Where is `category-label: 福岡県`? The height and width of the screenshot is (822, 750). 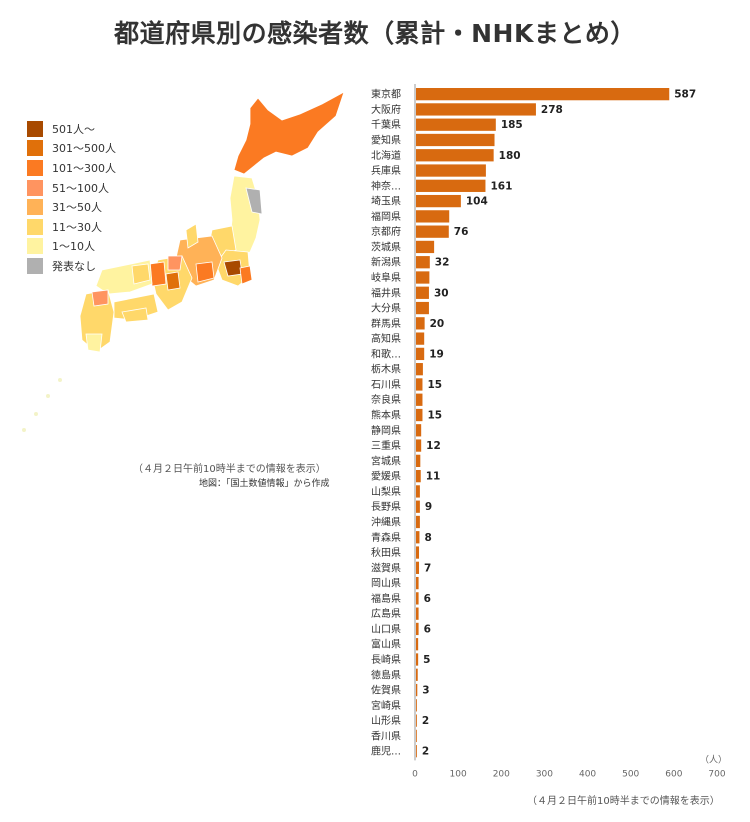
category-label: 福岡県 is located at coordinates (386, 216).